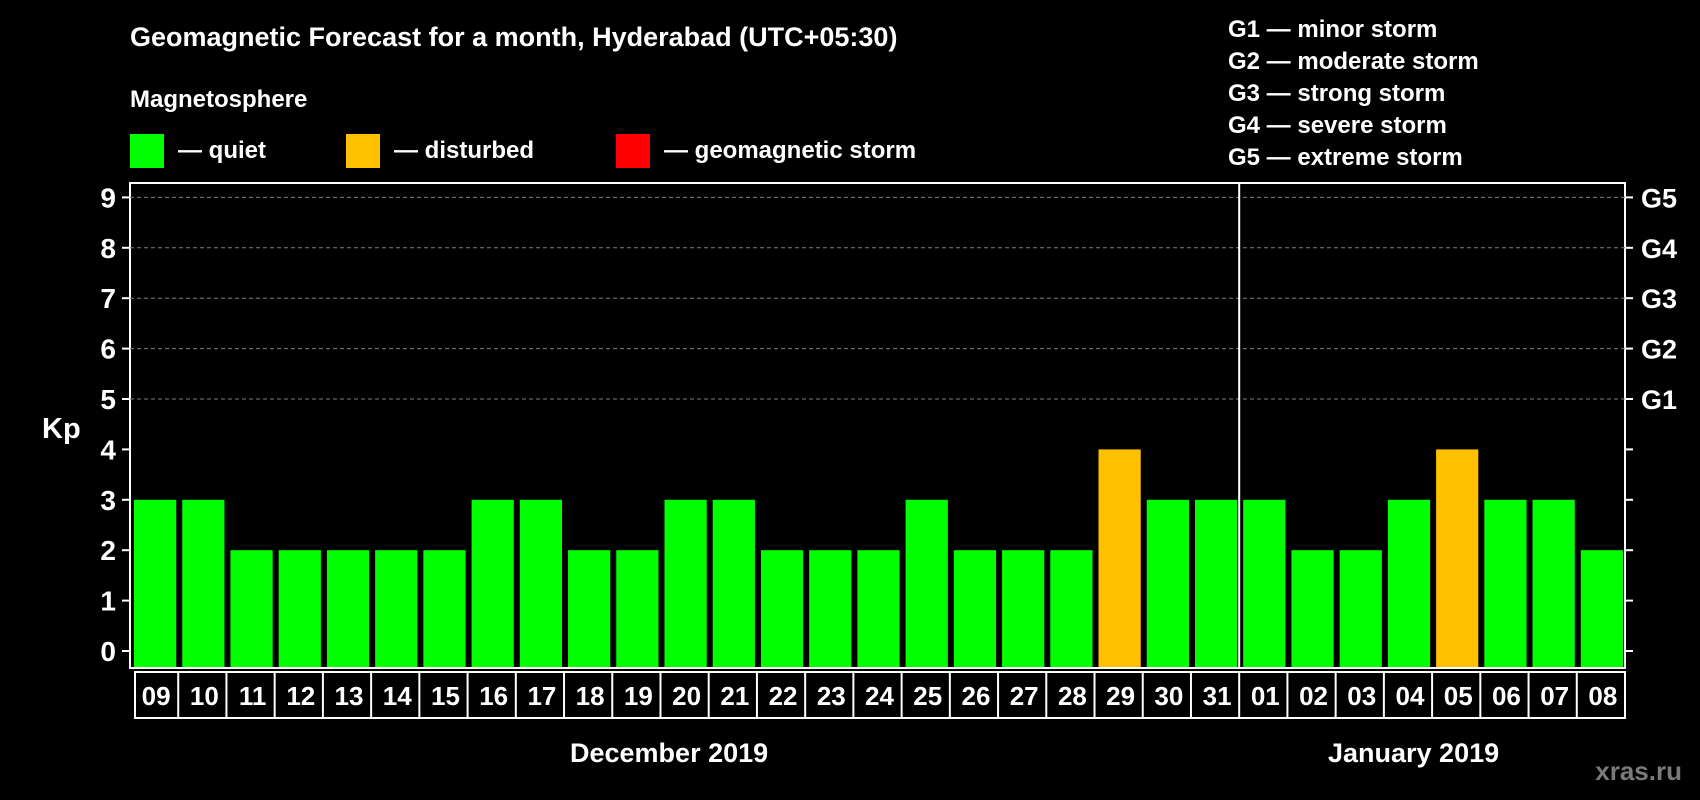 The image size is (1700, 800). Describe the element at coordinates (204, 696) in the screenshot. I see `x-tick-label: 10` at that location.